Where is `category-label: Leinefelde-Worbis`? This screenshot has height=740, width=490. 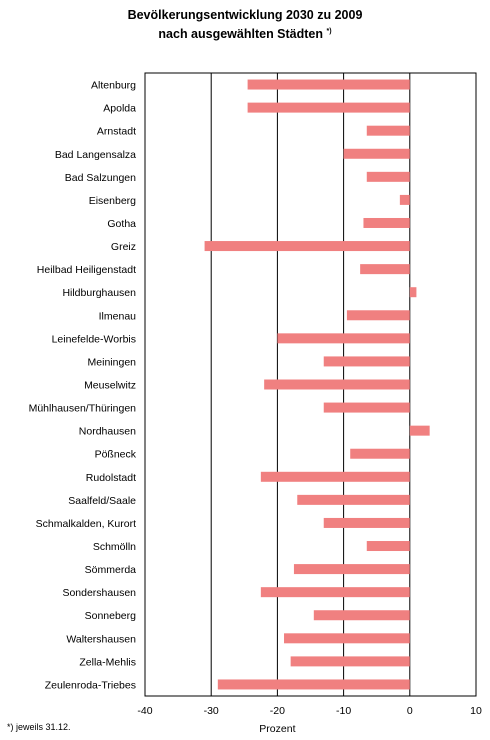 category-label: Leinefelde-Worbis is located at coordinates (94, 339).